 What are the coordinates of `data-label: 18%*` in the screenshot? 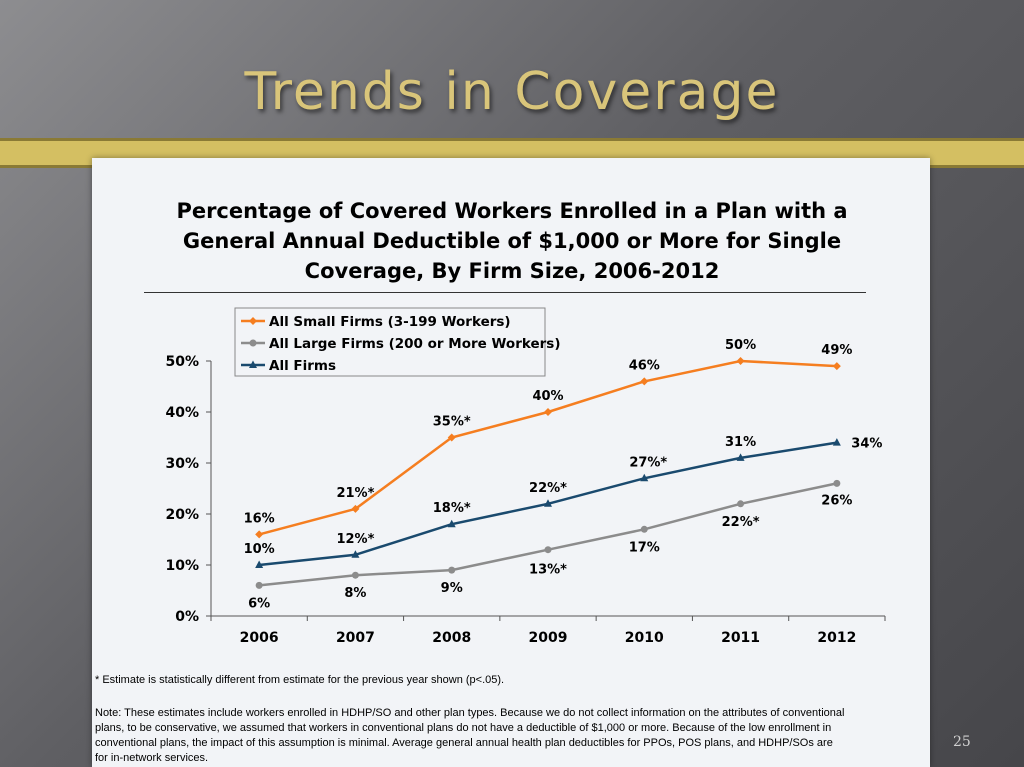 It's located at (452, 508).